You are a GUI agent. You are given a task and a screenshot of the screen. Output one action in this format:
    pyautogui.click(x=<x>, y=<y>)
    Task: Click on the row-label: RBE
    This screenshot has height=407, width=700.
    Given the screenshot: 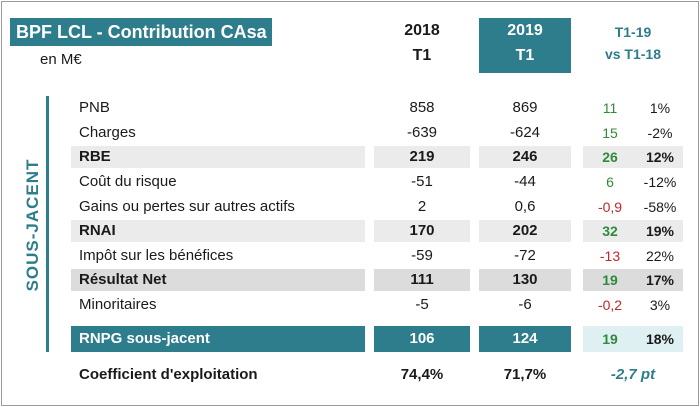 What is the action you would take?
    pyautogui.click(x=95, y=156)
    